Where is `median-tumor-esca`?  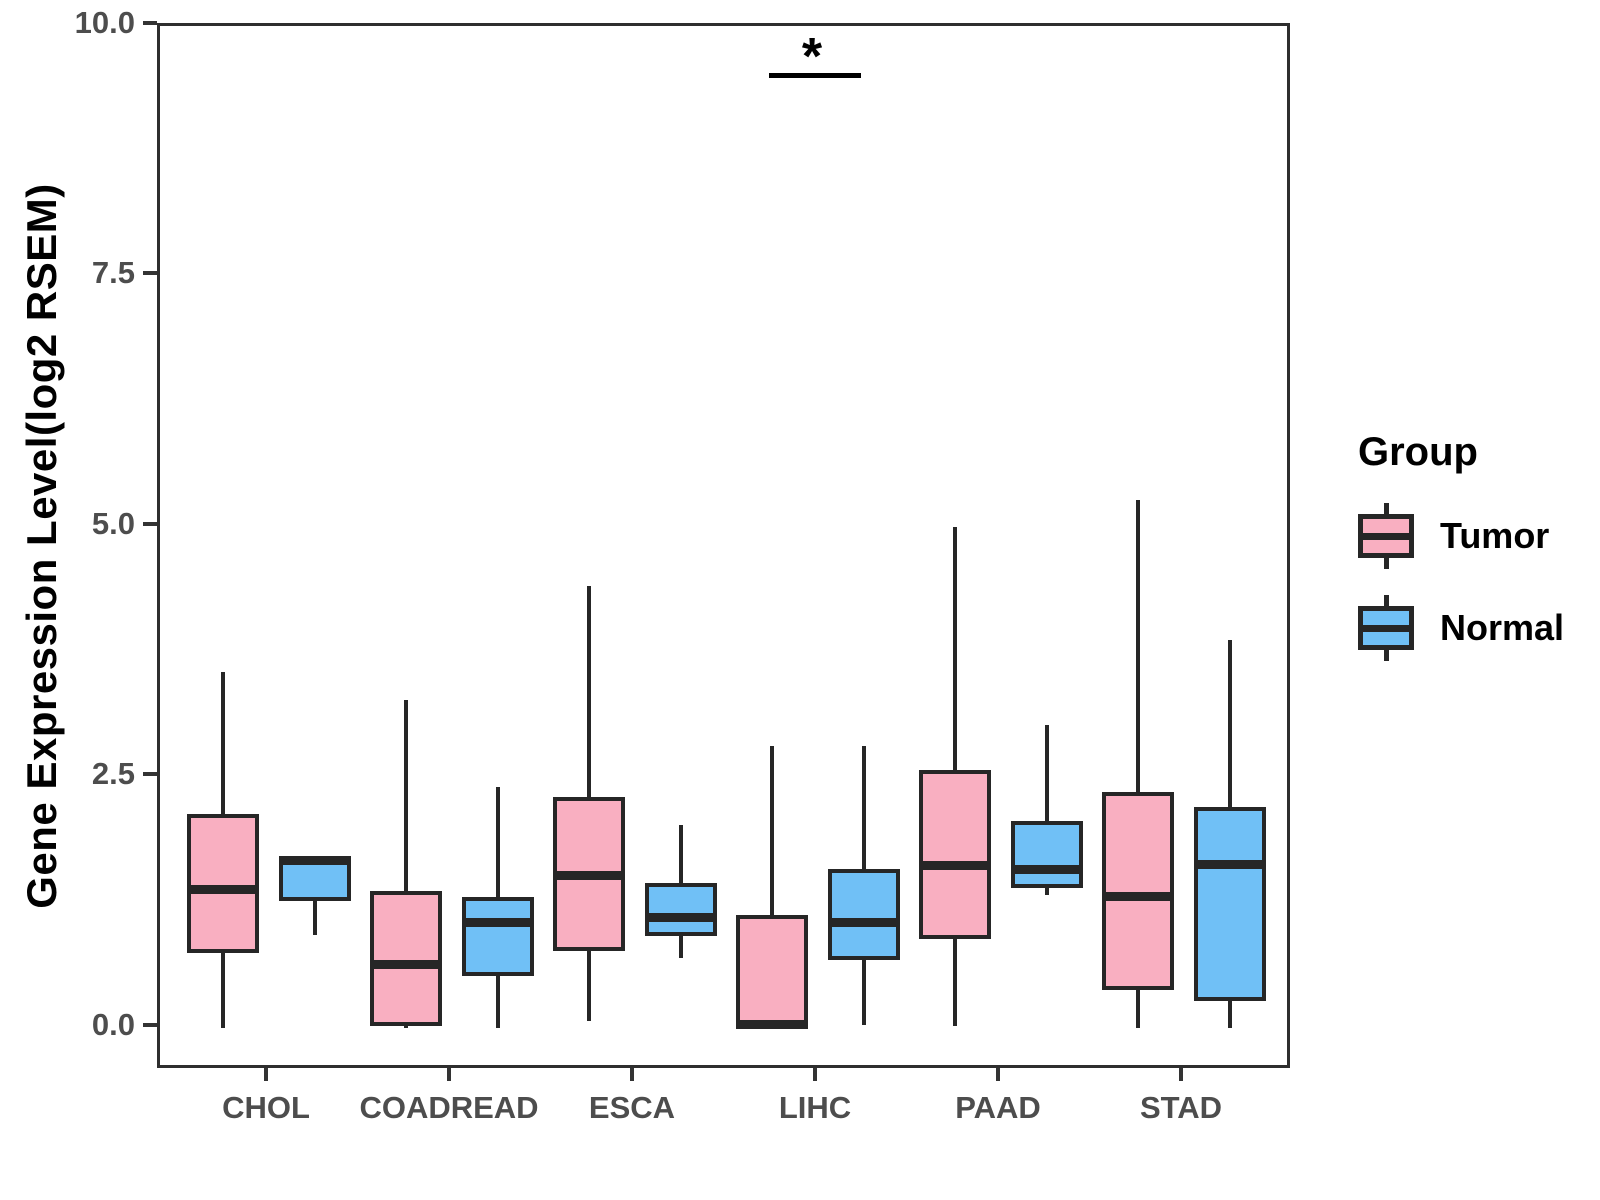 median-tumor-esca is located at coordinates (589, 876).